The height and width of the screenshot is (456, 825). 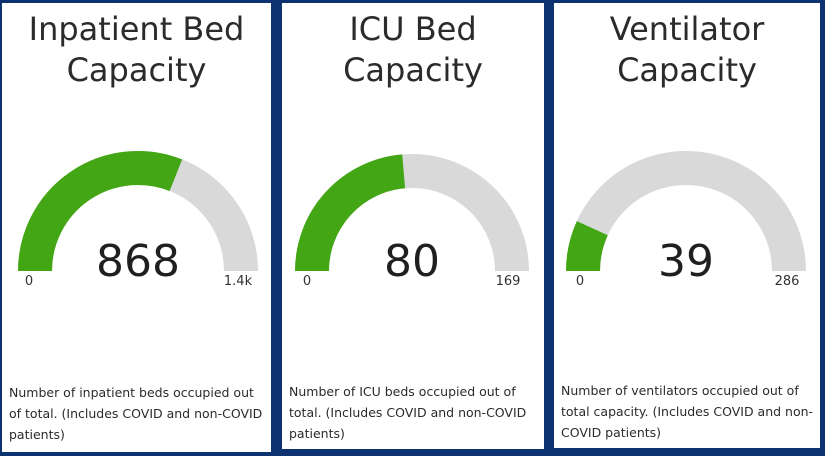 I want to click on gauge-title: ICU Bed Capacity, so click(x=413, y=49).